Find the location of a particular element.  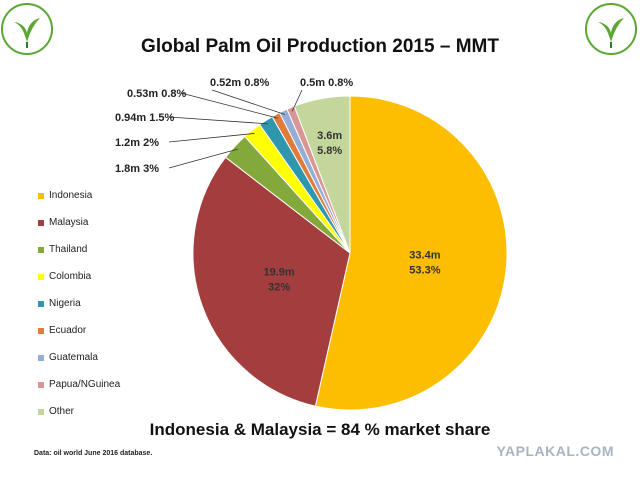

legend-item-indonesia: Indonesia is located at coordinates (79, 195).